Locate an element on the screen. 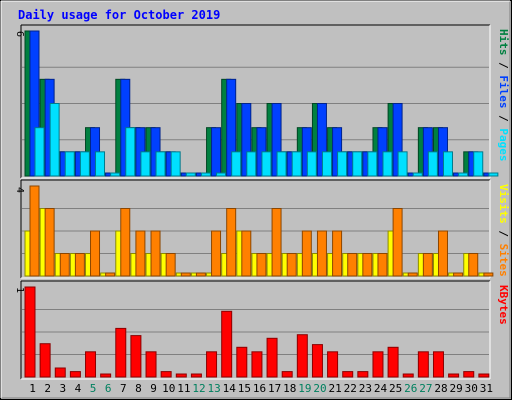 Image resolution: width=512 pixels, height=400 pixels. day-label: 24 is located at coordinates (381, 388).